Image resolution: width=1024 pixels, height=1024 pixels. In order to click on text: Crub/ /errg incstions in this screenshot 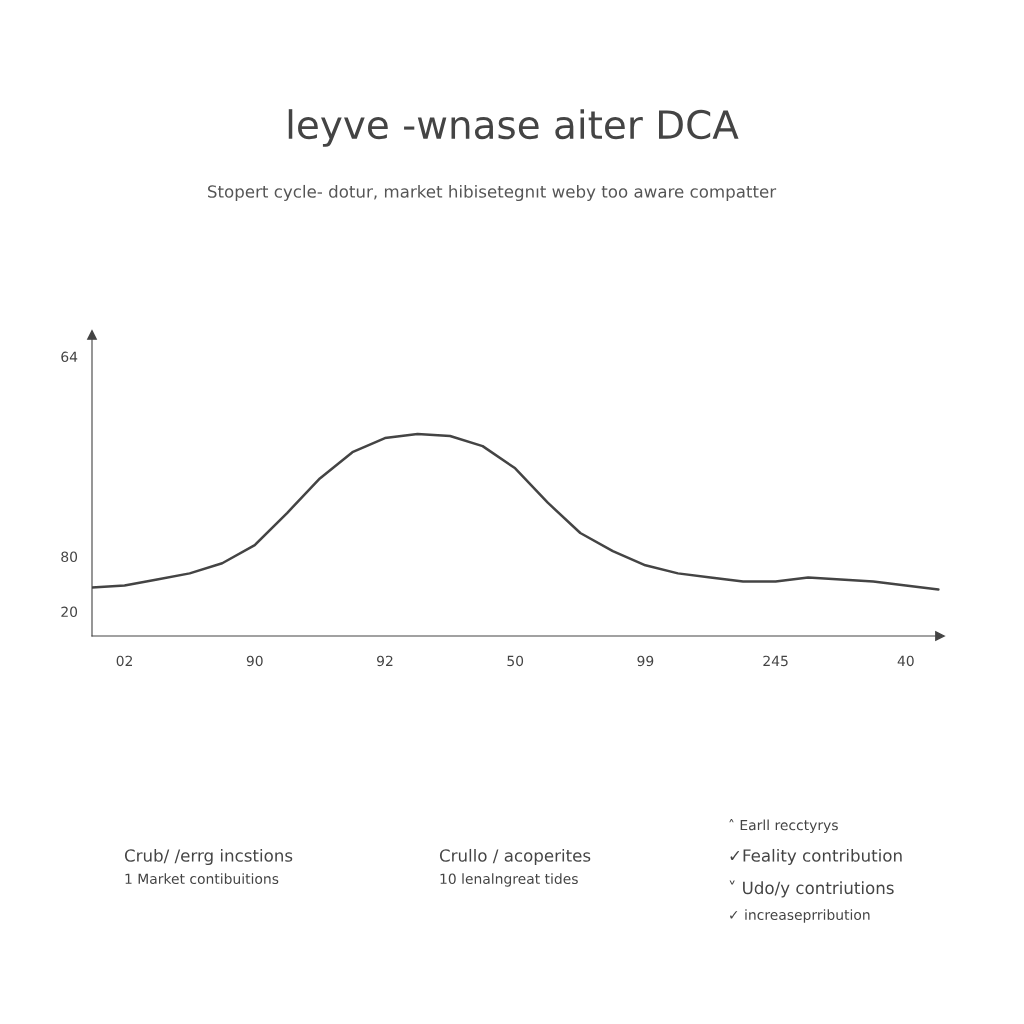, I will do `click(208, 857)`.